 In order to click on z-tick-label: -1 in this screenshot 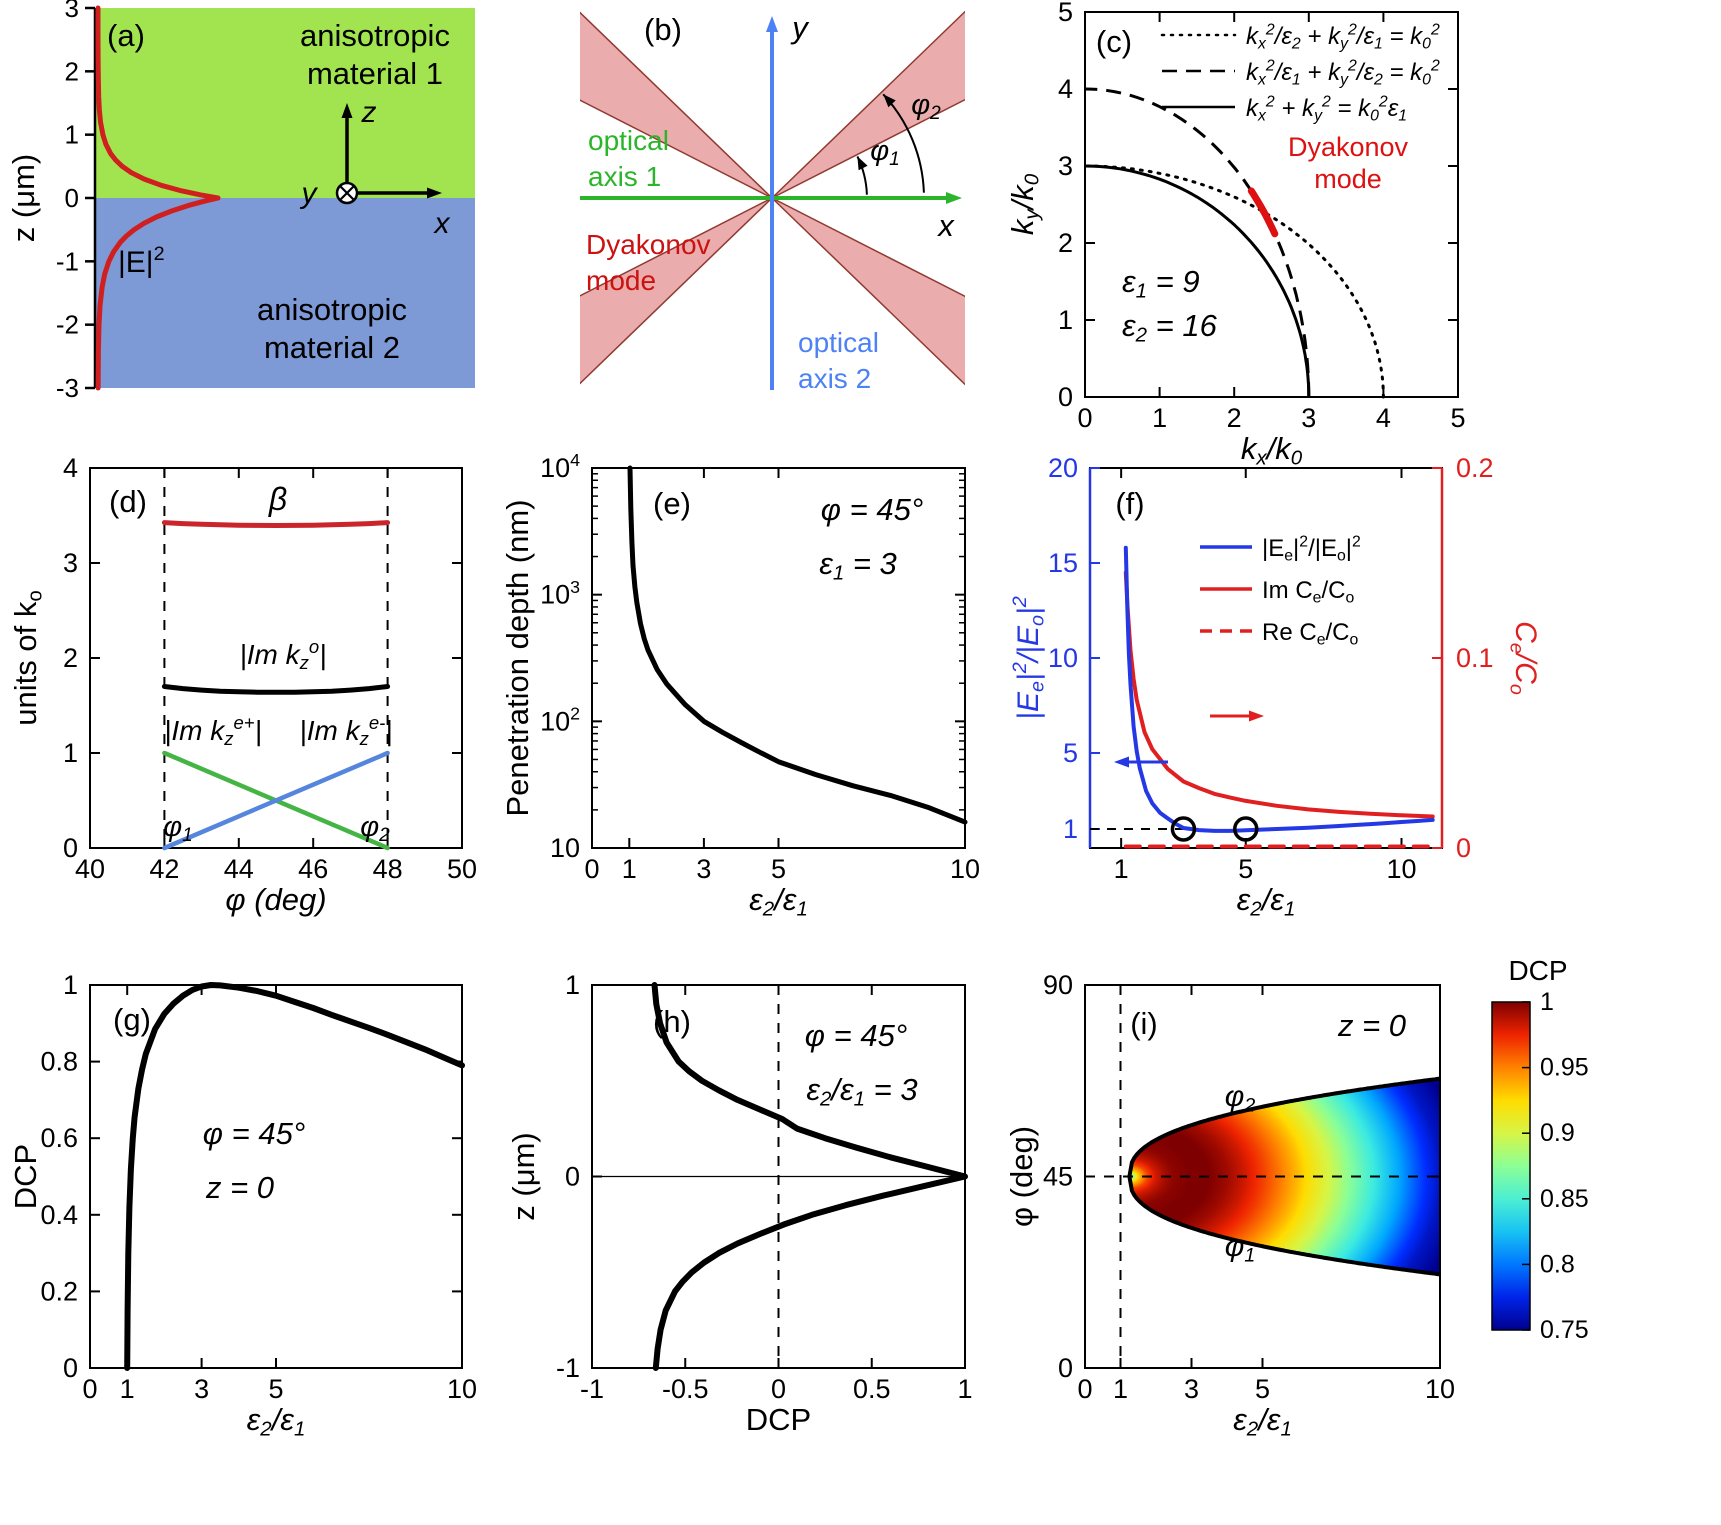, I will do `click(67, 261)`.